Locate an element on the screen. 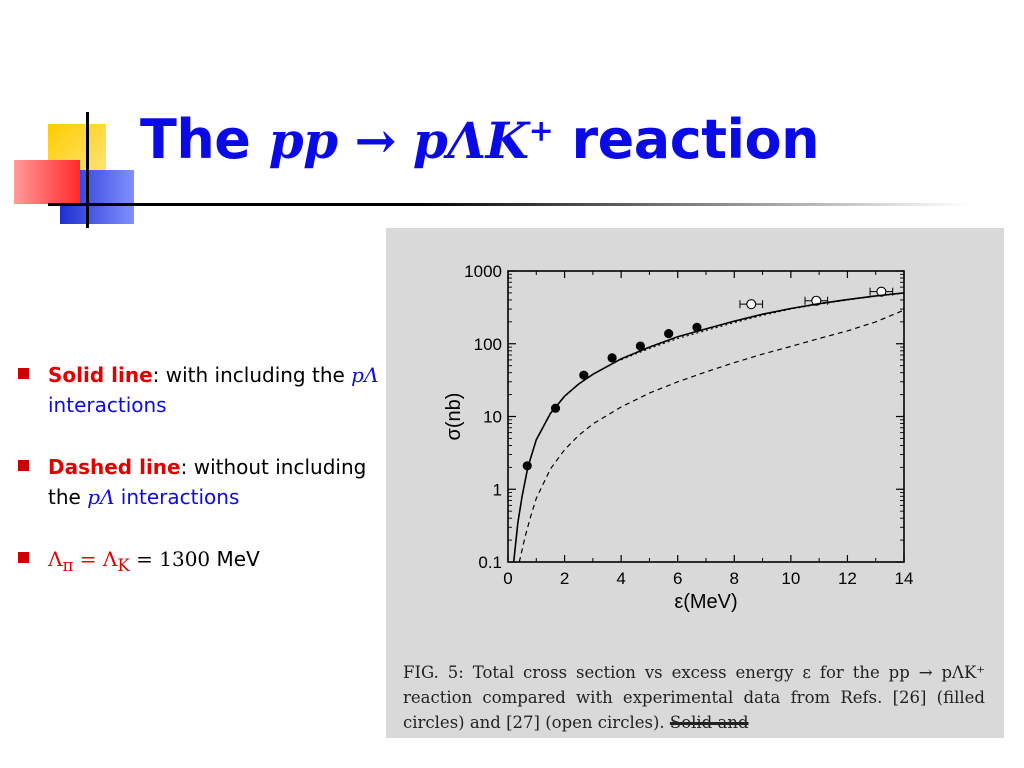 Image resolution: width=1024 pixels, height=768 pixels. title-prefix: The is located at coordinates (195, 139).